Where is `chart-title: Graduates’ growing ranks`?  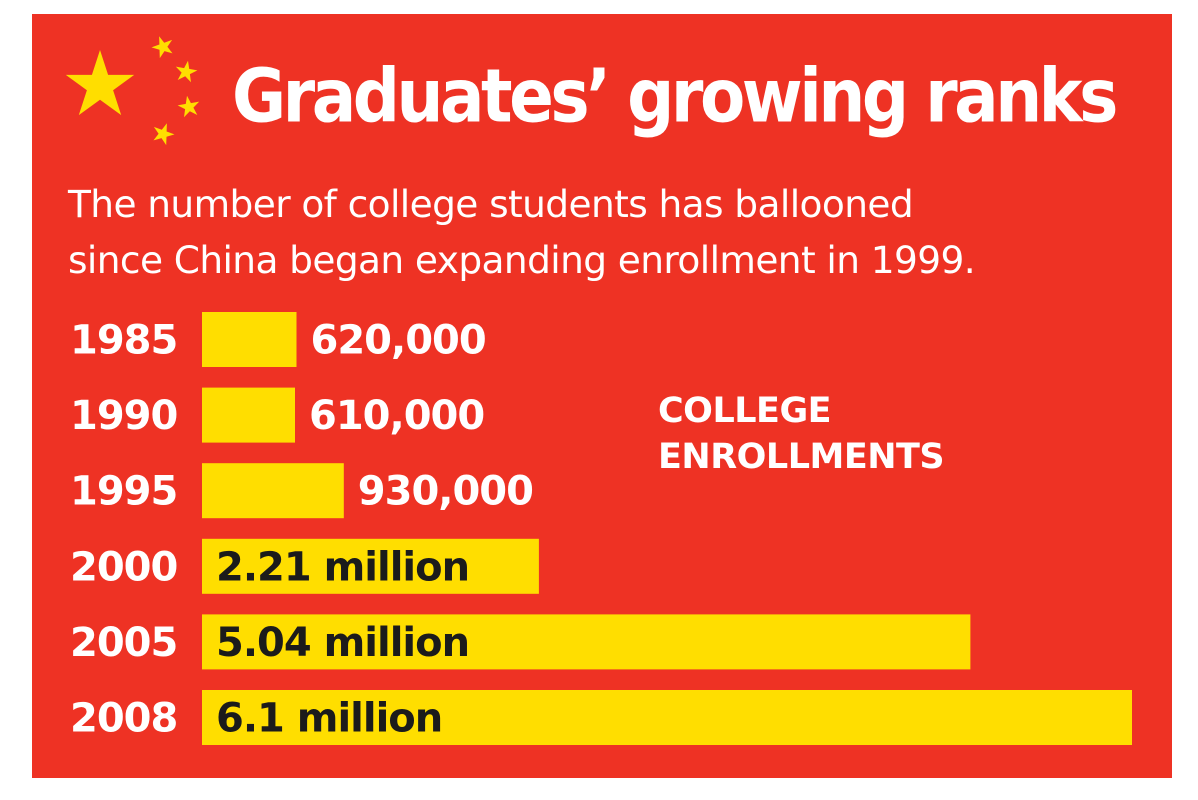
chart-title: Graduates’ growing ranks is located at coordinates (675, 96).